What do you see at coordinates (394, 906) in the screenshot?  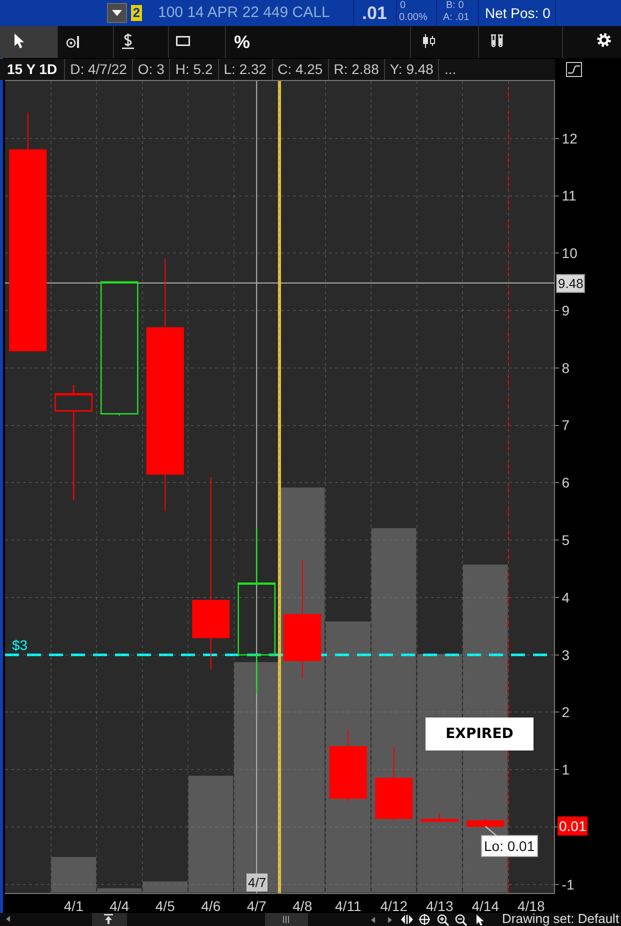 I see `x-tick-label: 4/12` at bounding box center [394, 906].